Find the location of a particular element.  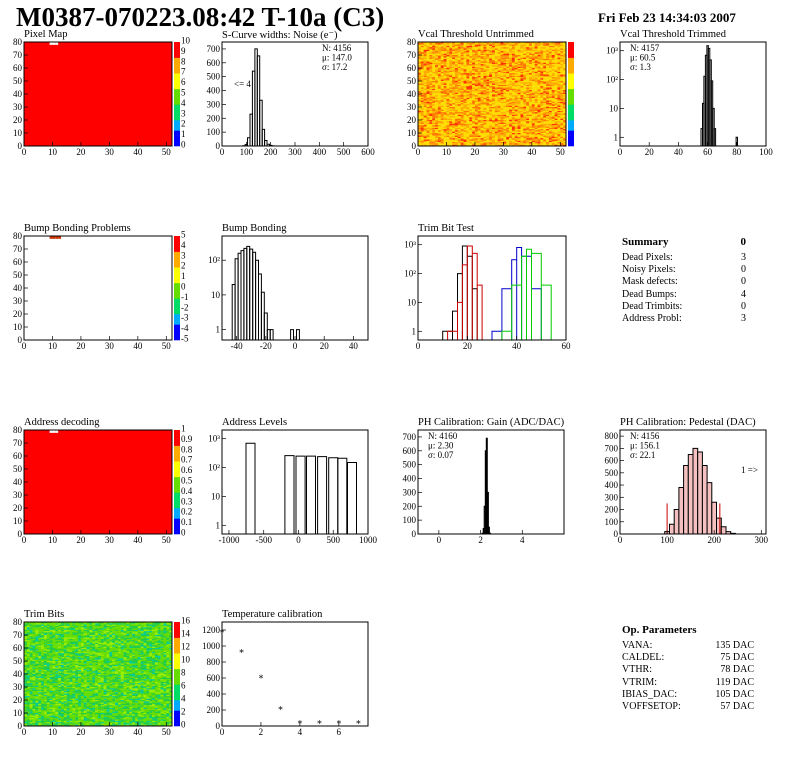

x-tick-label: 40 is located at coordinates (354, 346).